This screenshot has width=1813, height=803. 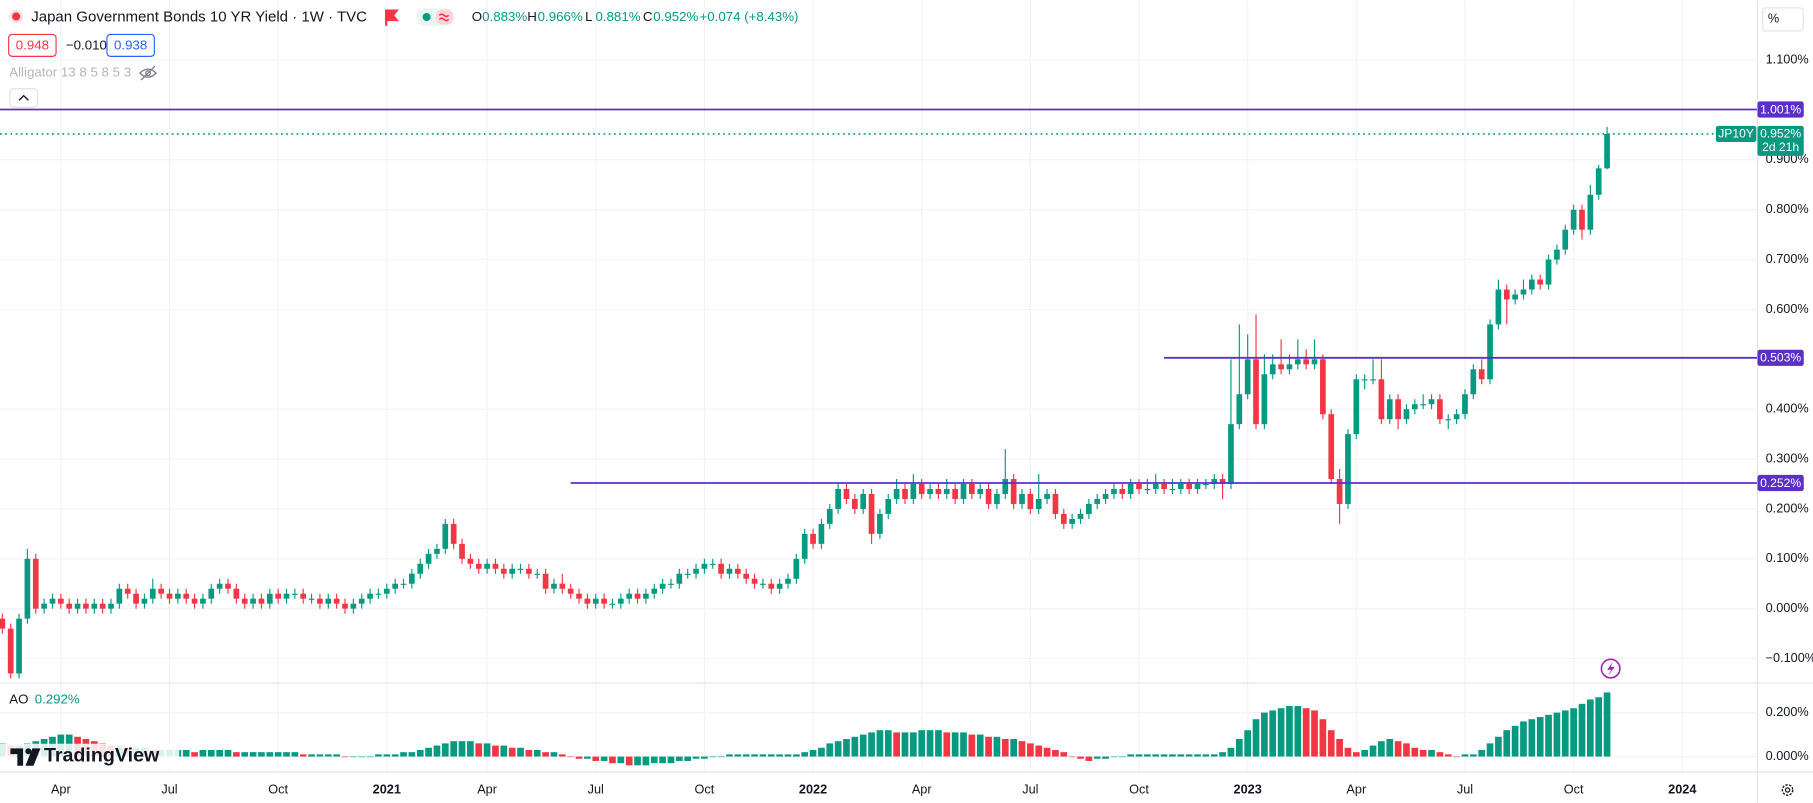 I want to click on symbol-badge, so click(x=1736, y=134).